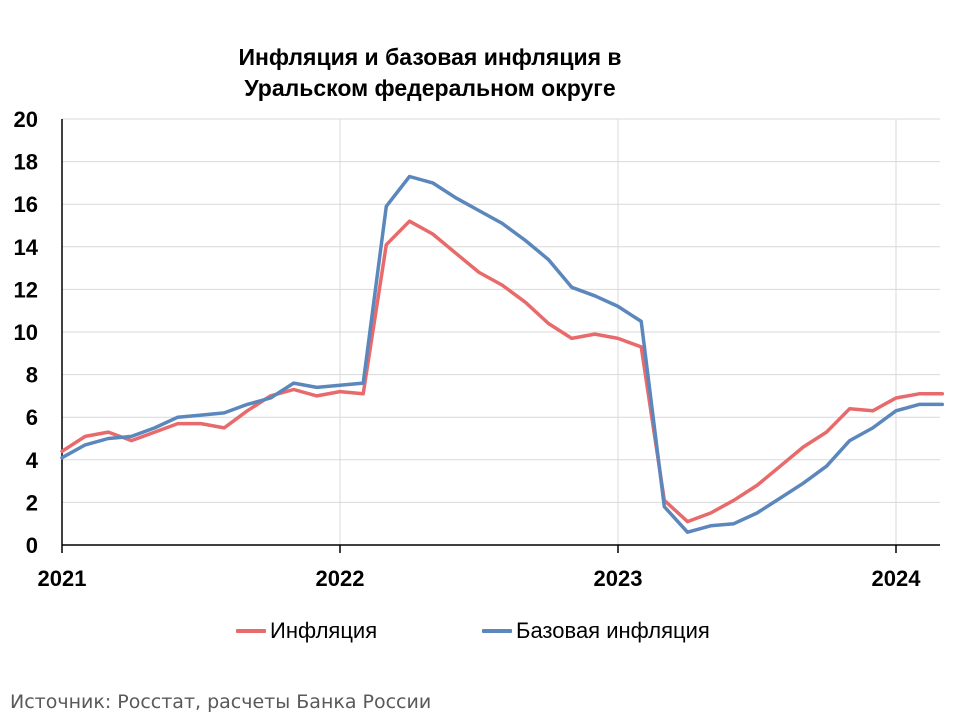 Image resolution: width=960 pixels, height=720 pixels. What do you see at coordinates (897, 578) in the screenshot?
I see `x-tick-label: 2024` at bounding box center [897, 578].